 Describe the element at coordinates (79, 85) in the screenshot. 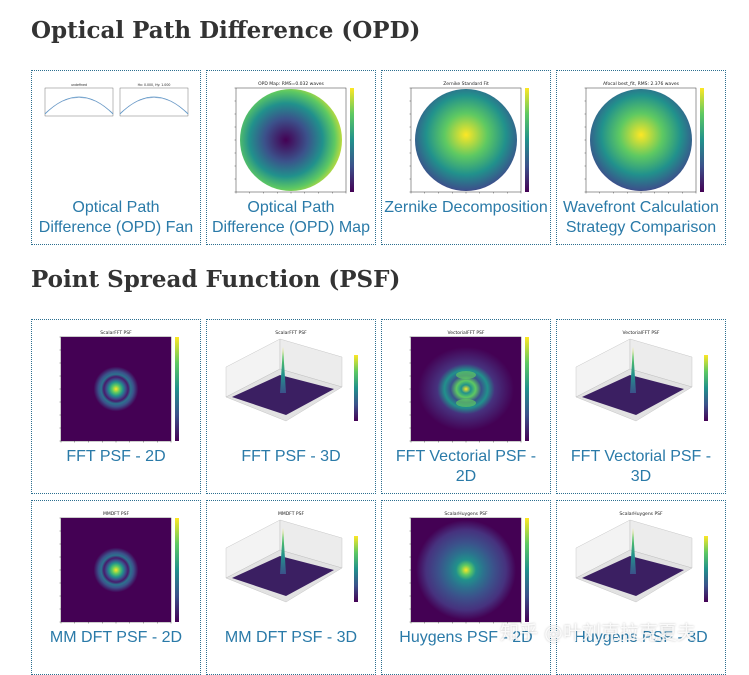

I see `svg-text: undefined` at that location.